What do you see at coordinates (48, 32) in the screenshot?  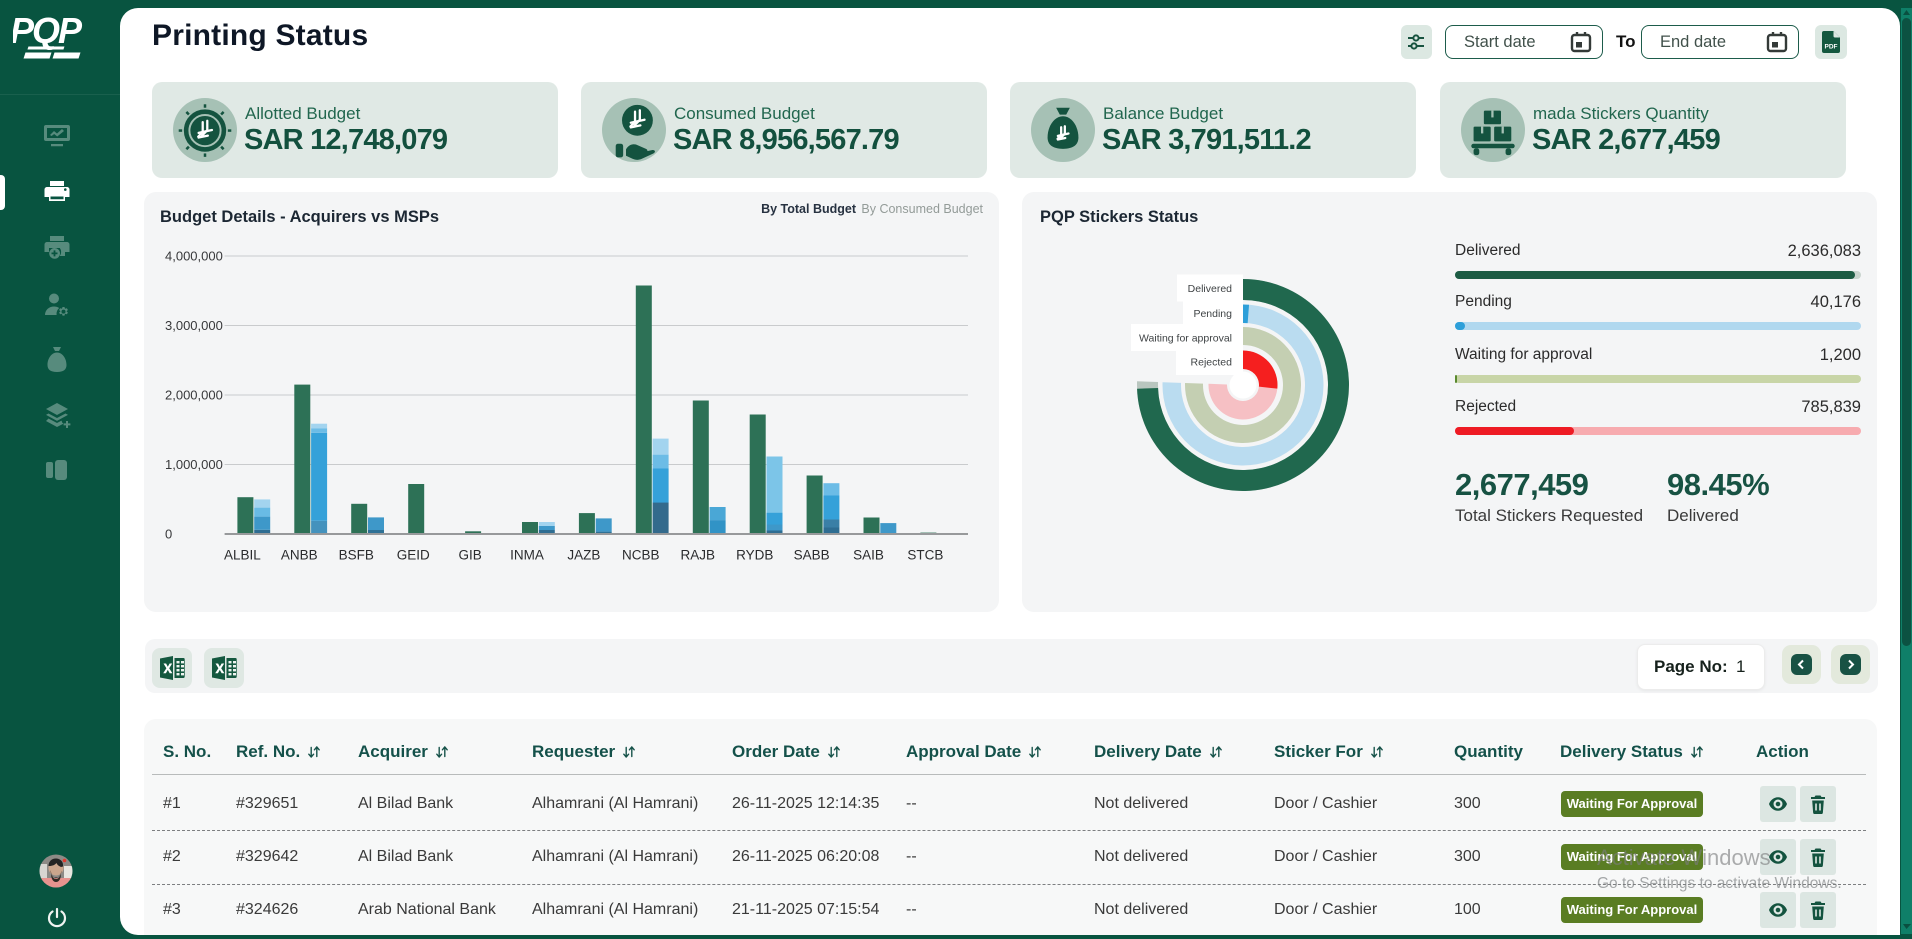 I see `svg-text: PQP` at bounding box center [48, 32].